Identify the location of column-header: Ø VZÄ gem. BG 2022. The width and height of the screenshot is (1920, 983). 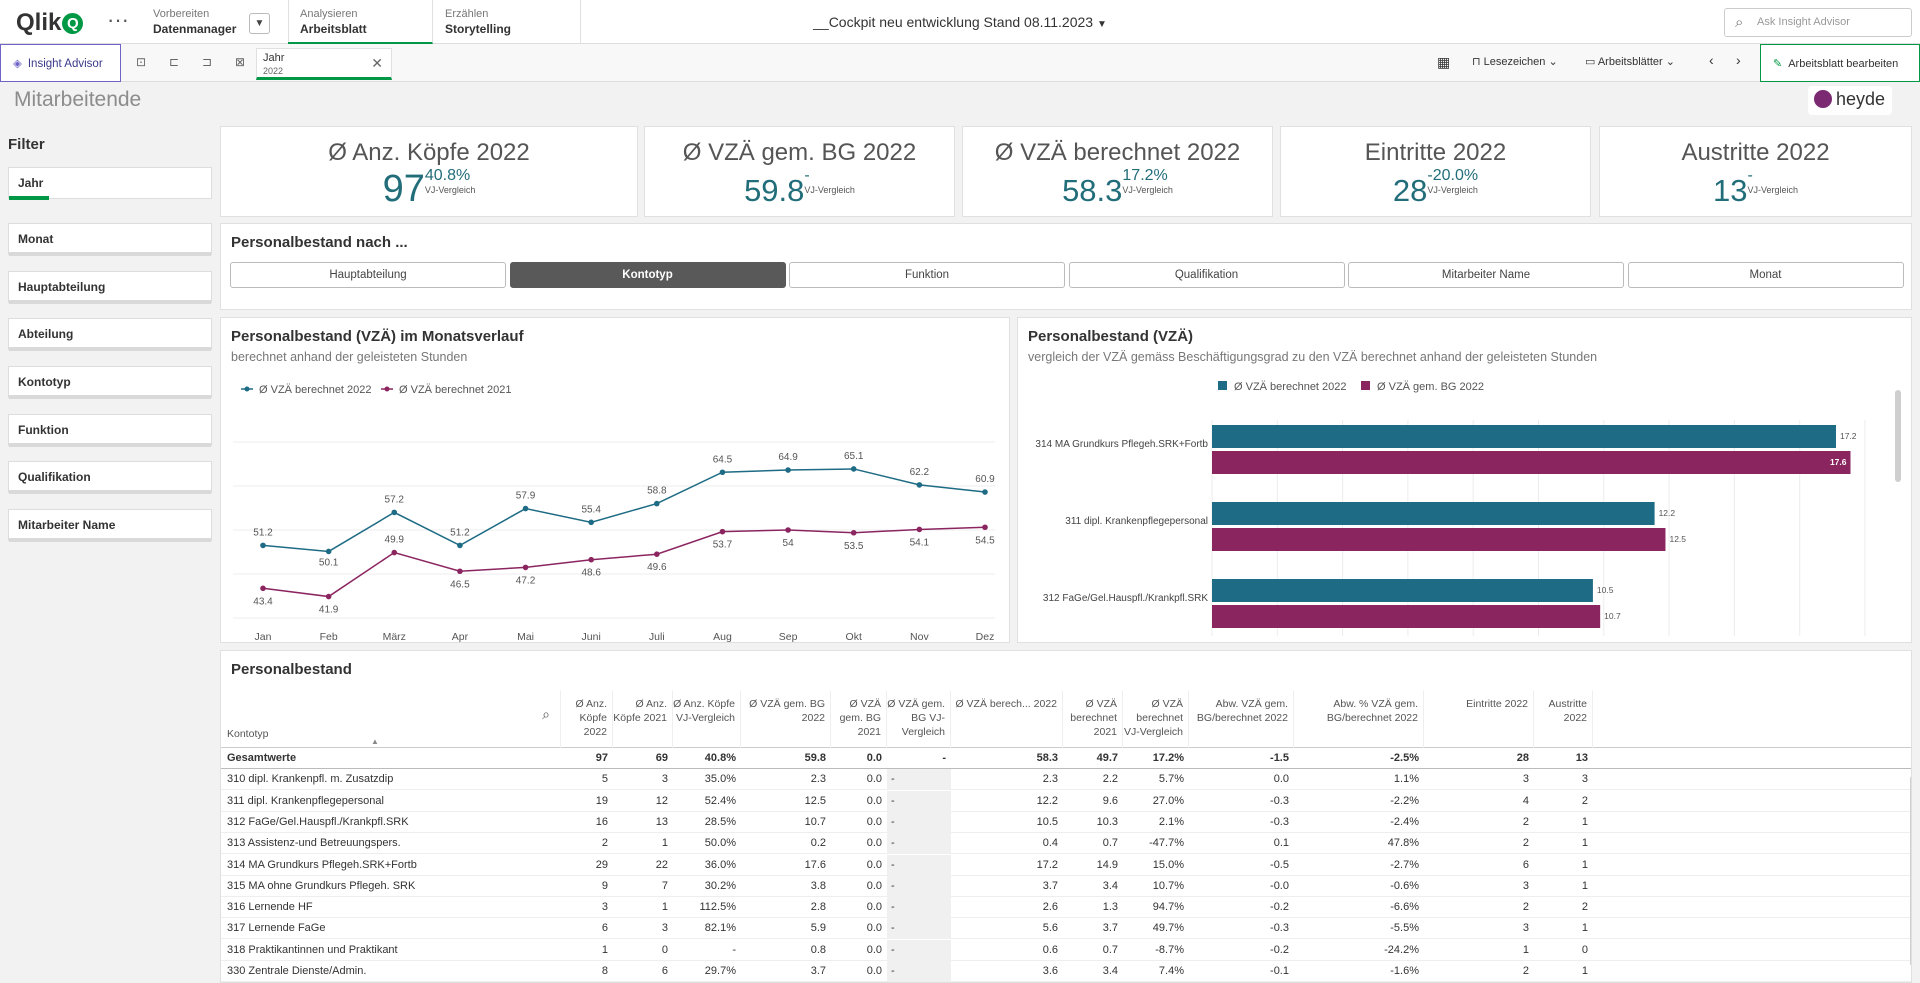
(786, 719).